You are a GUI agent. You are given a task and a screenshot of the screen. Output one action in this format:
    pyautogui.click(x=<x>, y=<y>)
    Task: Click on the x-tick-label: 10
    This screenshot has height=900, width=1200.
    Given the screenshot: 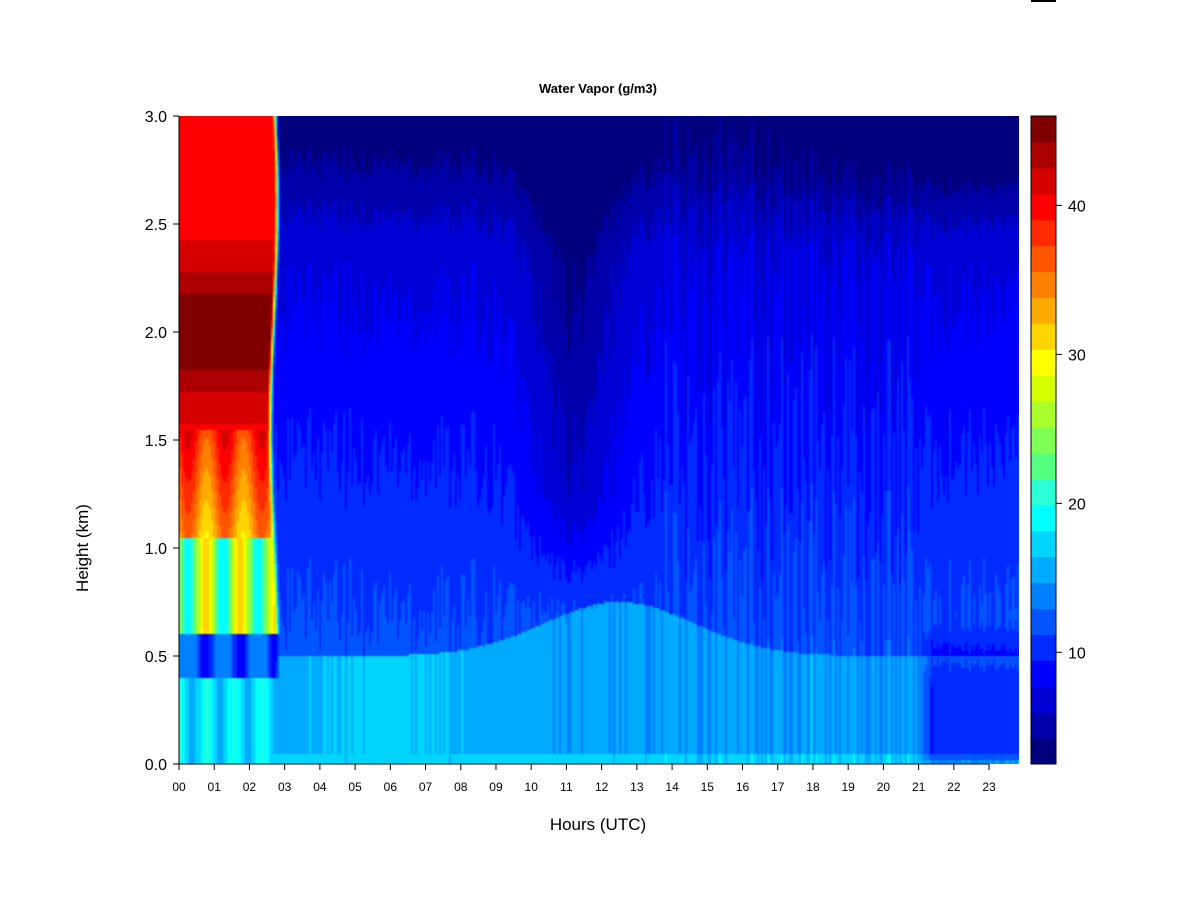 What is the action you would take?
    pyautogui.click(x=532, y=787)
    